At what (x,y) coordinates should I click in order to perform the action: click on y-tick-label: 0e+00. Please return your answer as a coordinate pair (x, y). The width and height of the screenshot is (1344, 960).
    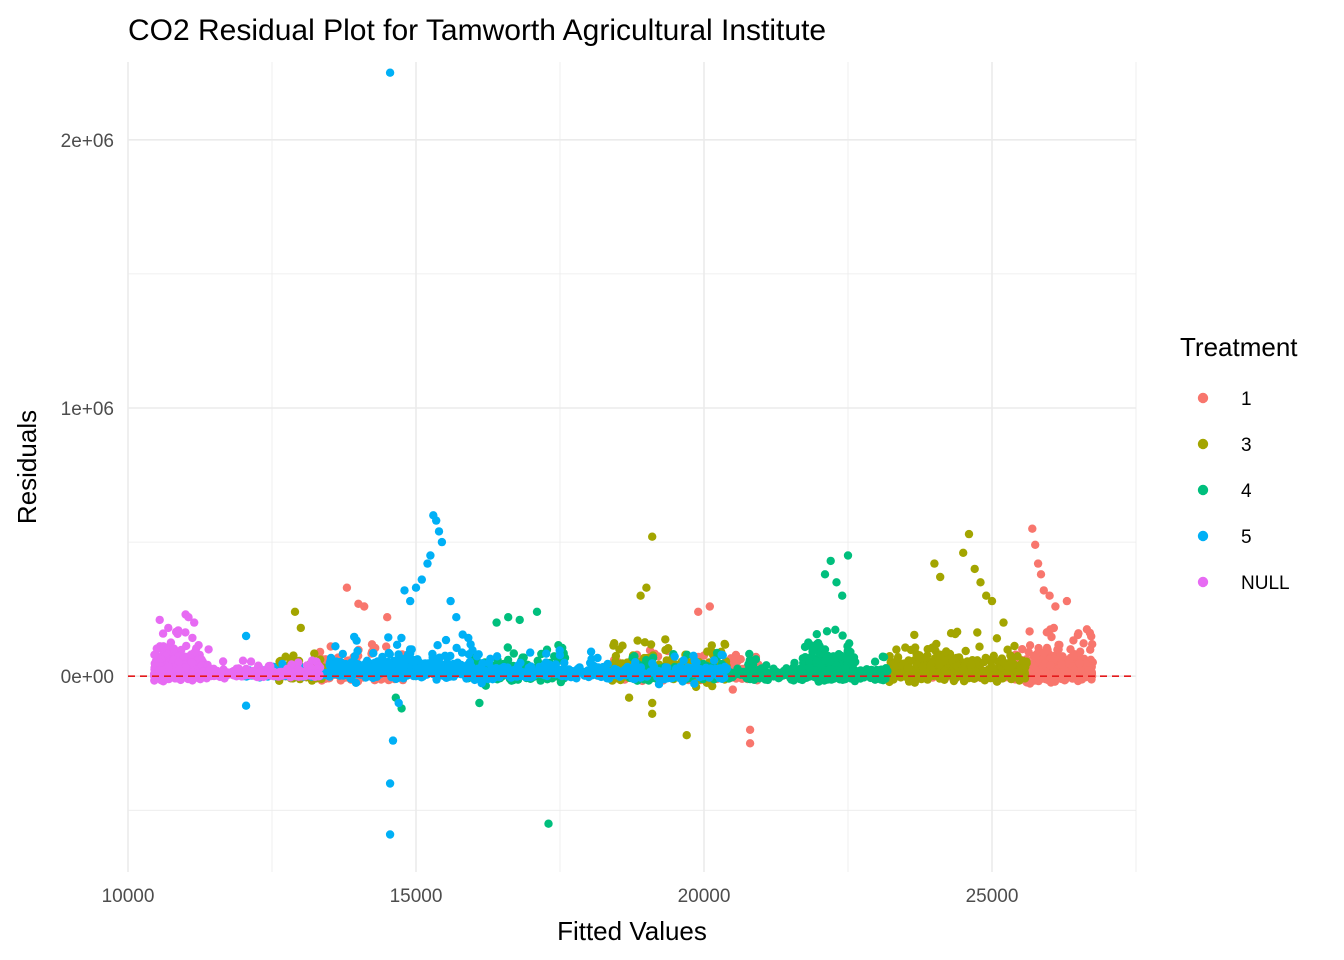
    Looking at the image, I should click on (87, 677).